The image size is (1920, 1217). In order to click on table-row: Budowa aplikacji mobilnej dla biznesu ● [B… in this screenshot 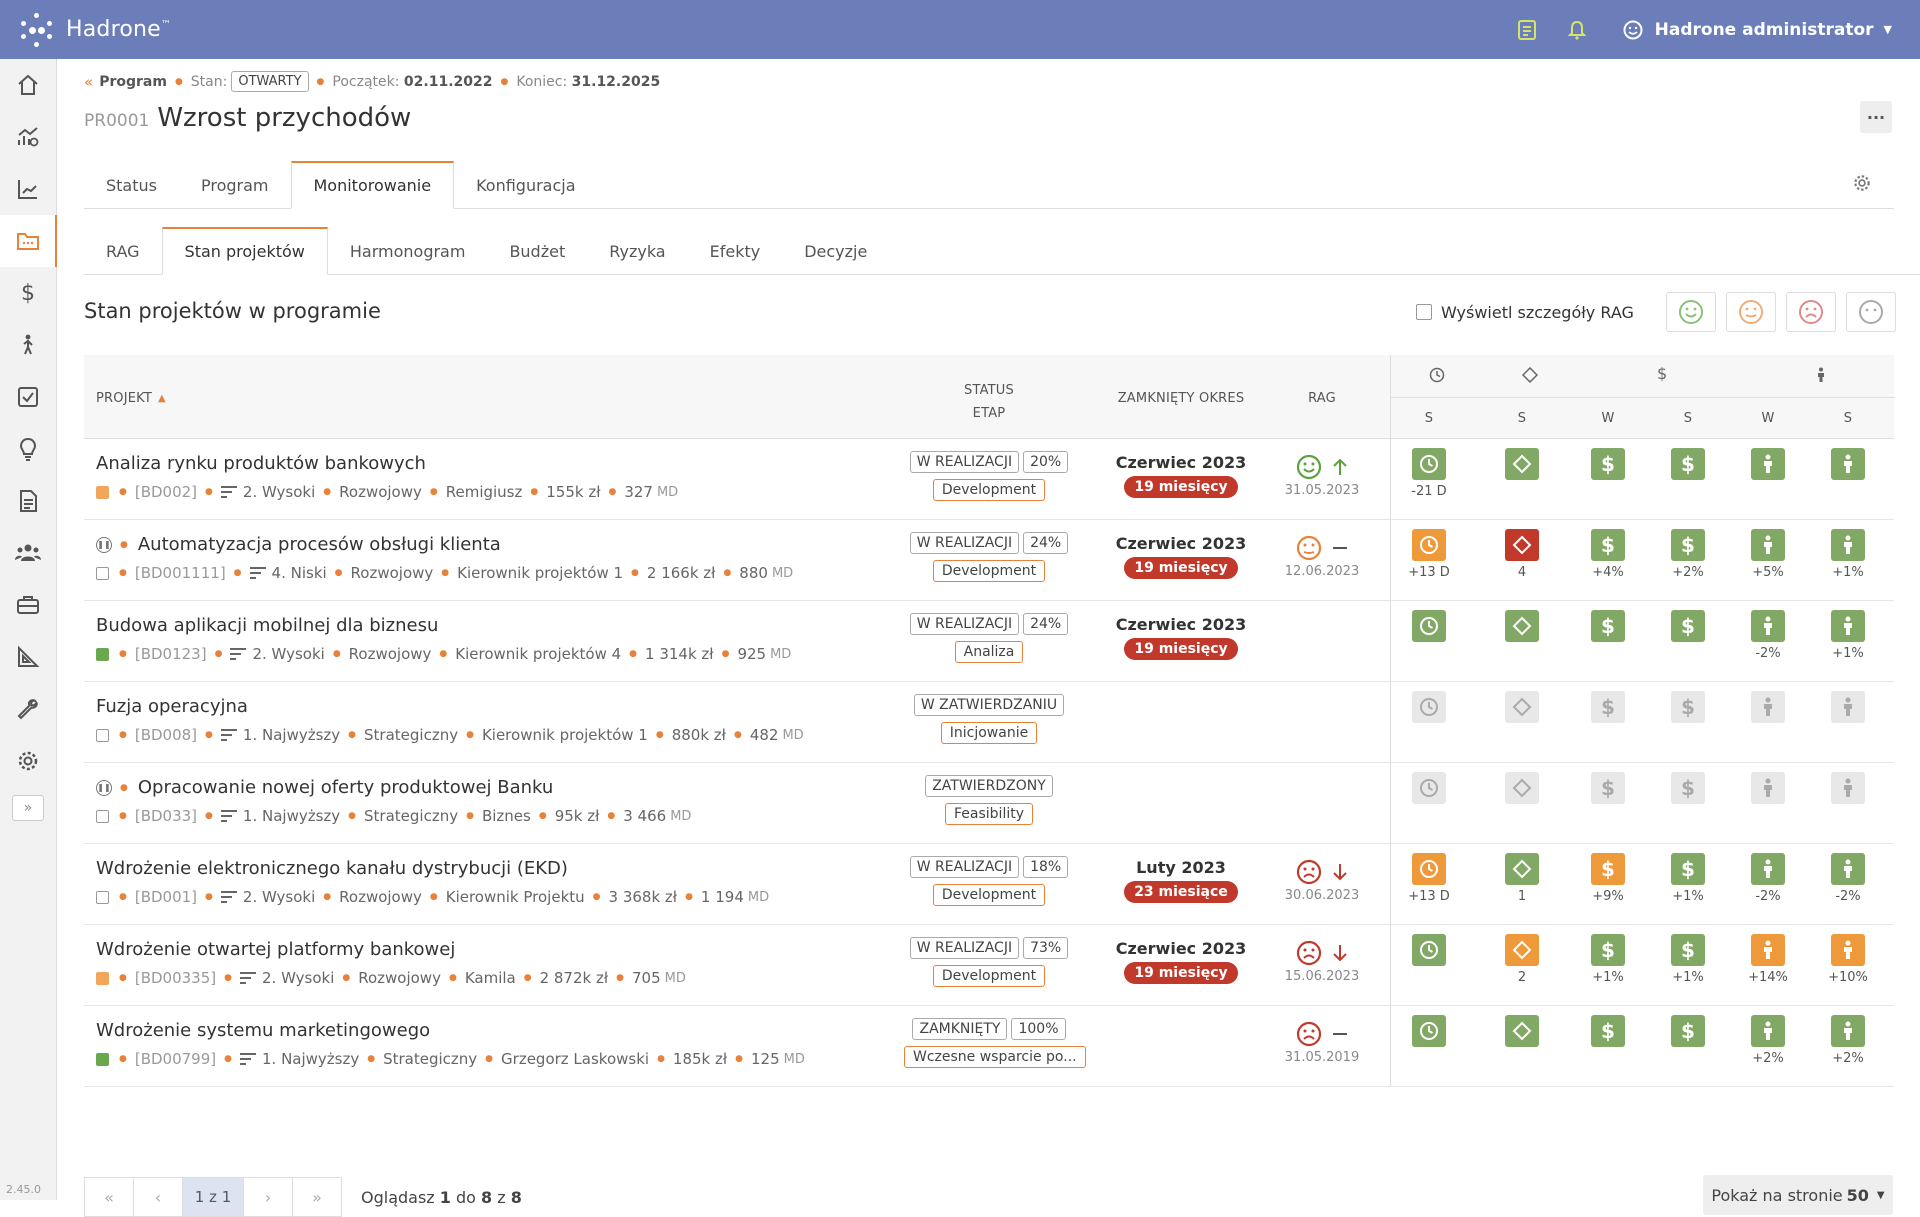, I will do `click(989, 641)`.